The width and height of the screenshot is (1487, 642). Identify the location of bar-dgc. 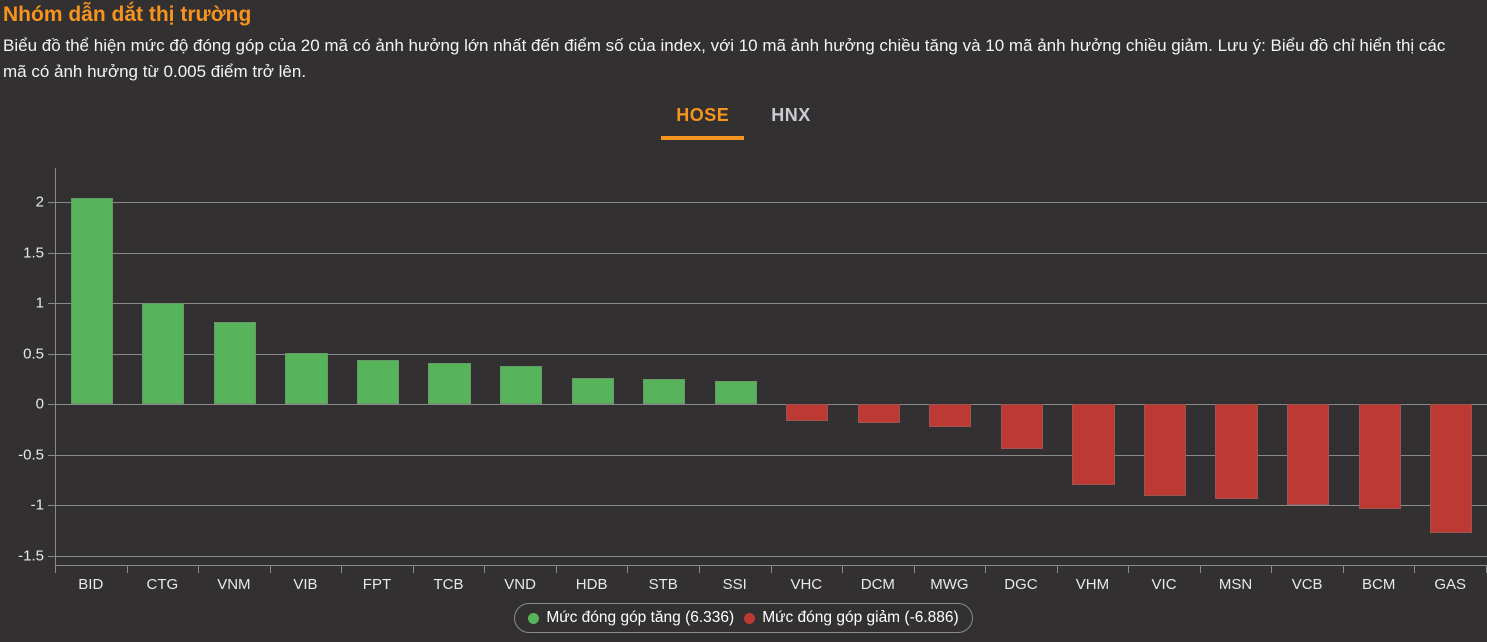
(1022, 426).